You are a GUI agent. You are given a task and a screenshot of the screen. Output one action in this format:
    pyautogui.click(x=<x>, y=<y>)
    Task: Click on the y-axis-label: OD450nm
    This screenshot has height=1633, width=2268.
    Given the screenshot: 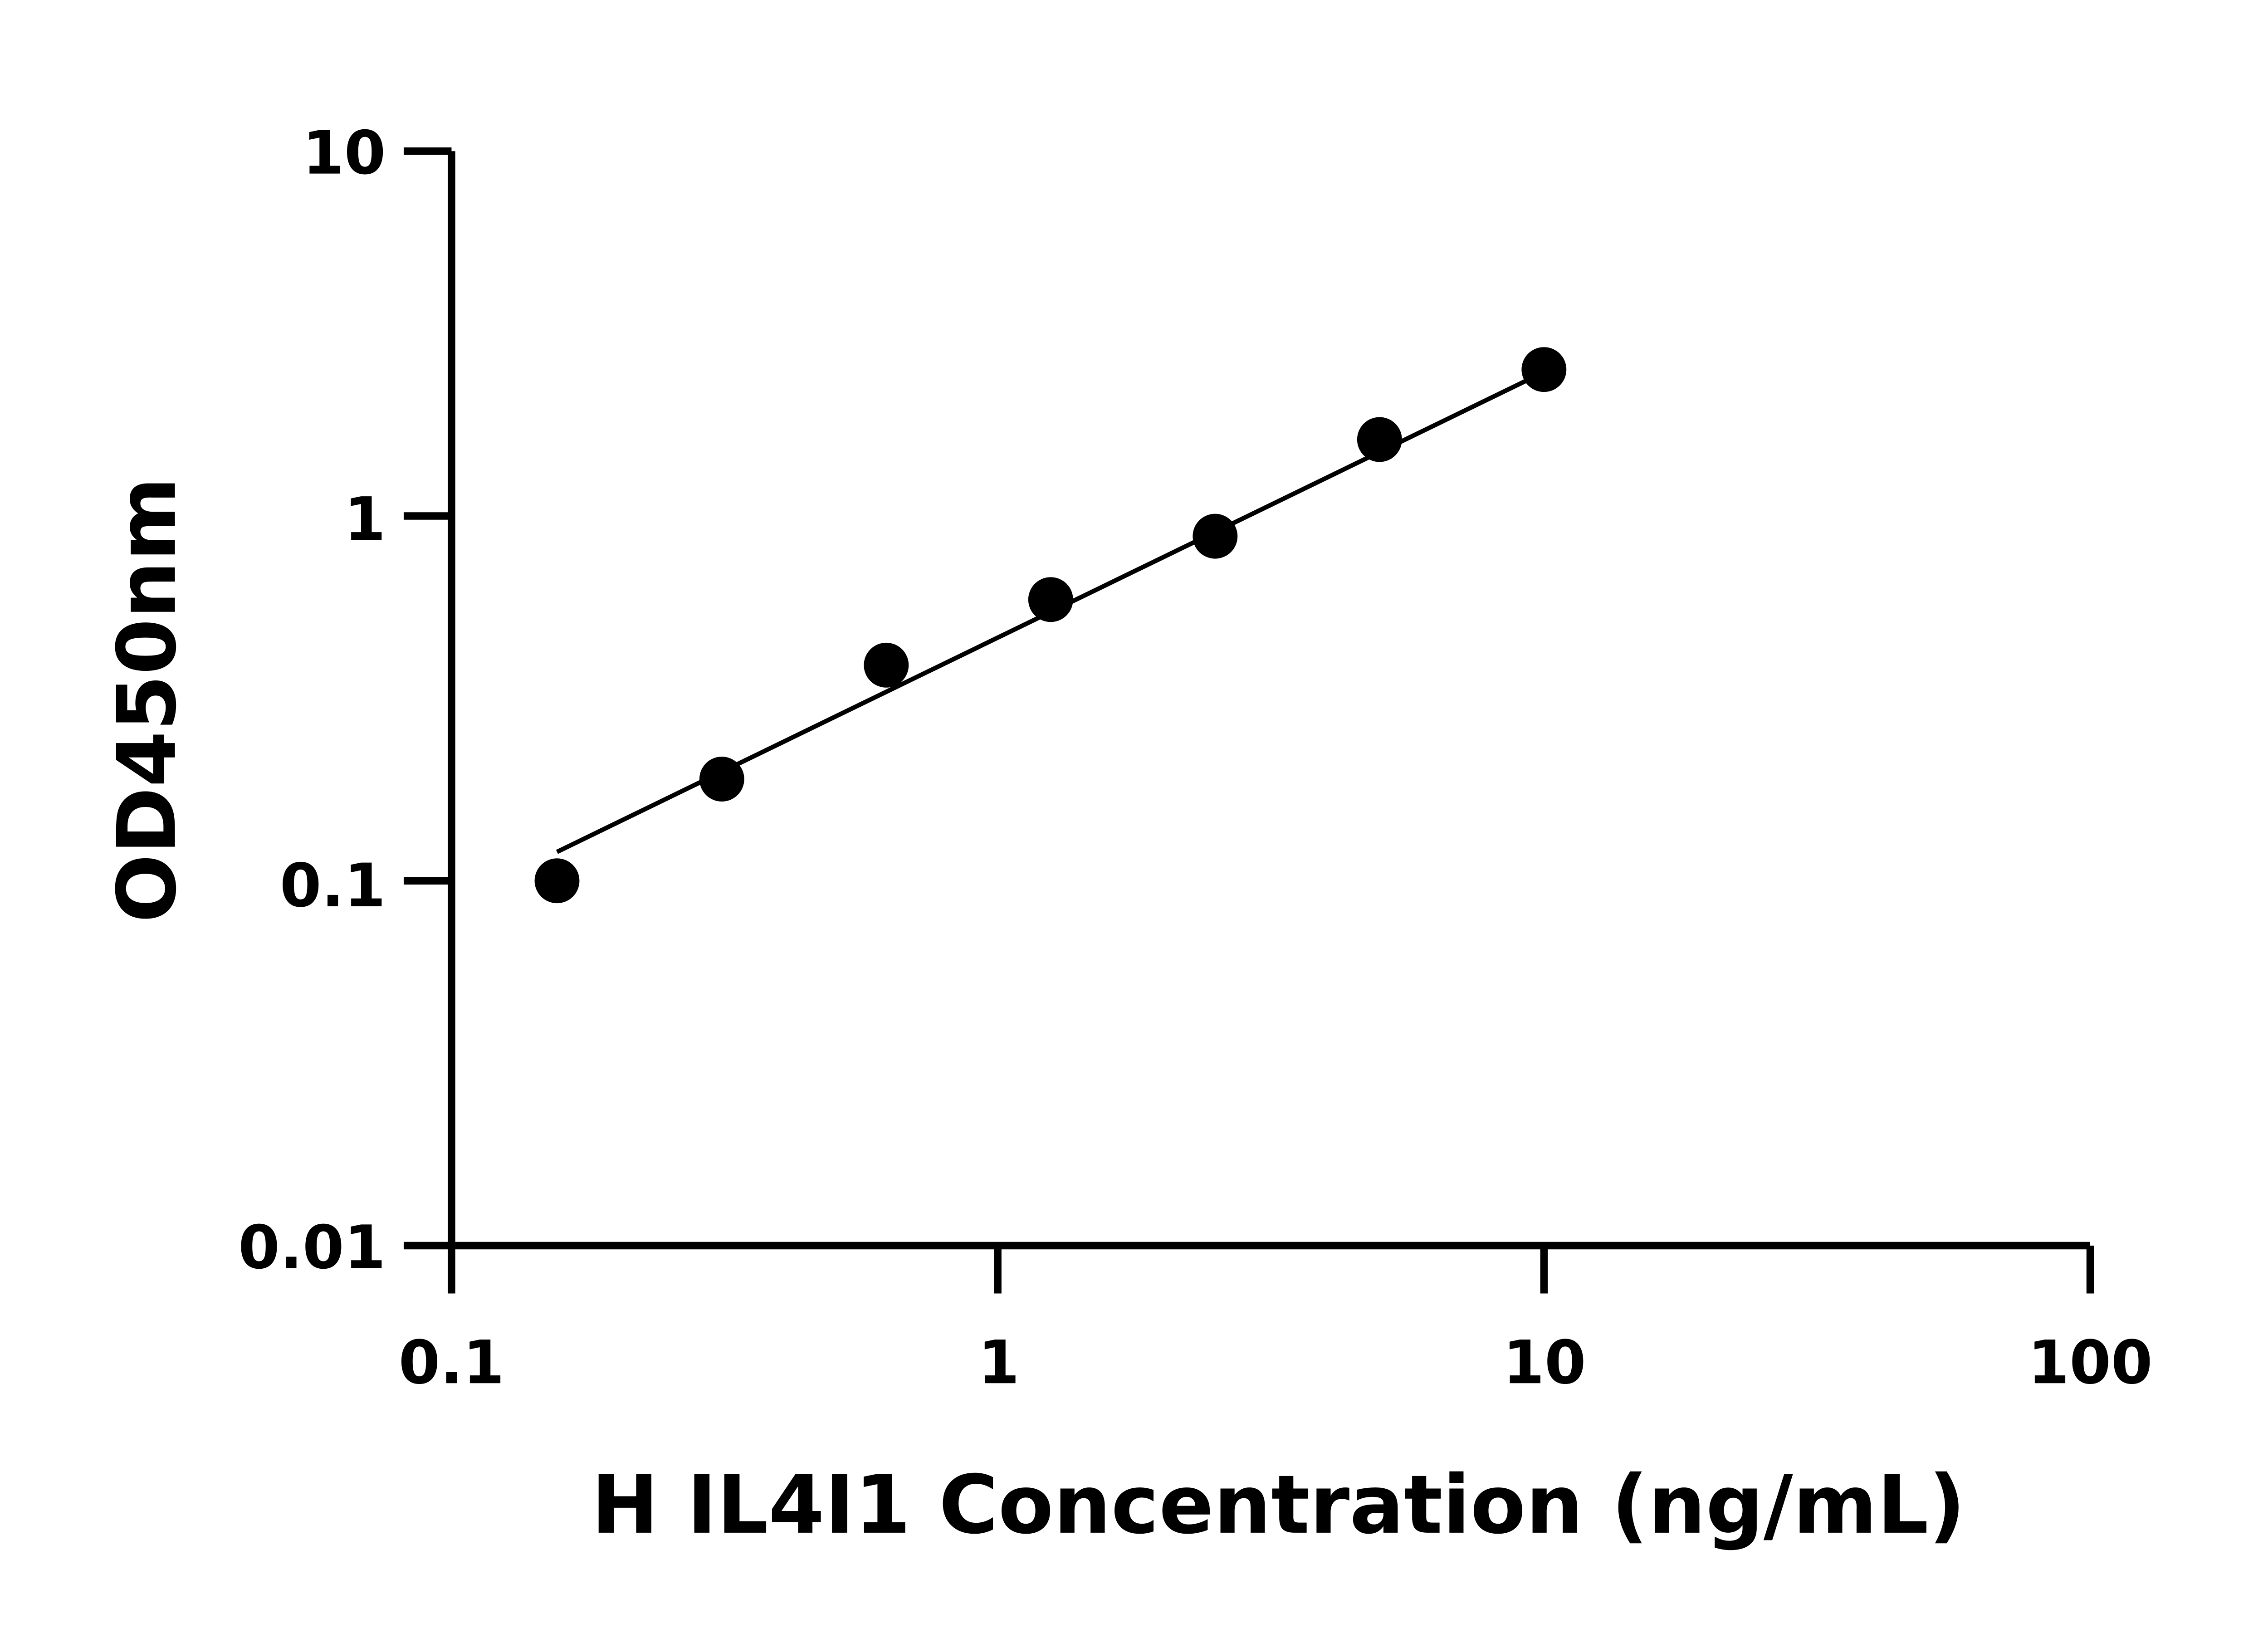 What is the action you would take?
    pyautogui.click(x=147, y=700)
    